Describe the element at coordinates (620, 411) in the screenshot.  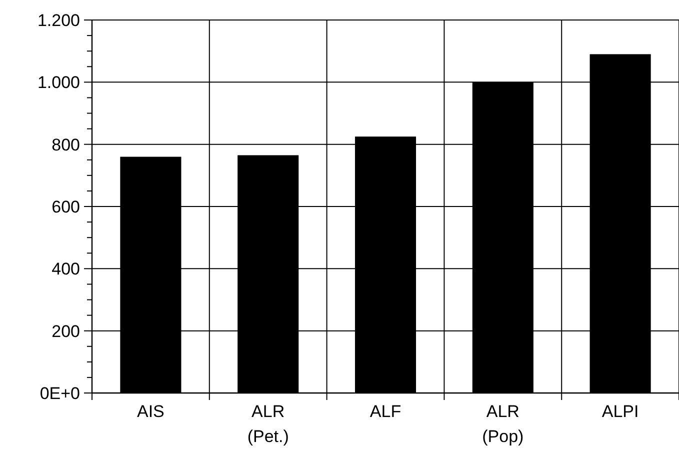
I see `x-tick-label: ALPI` at that location.